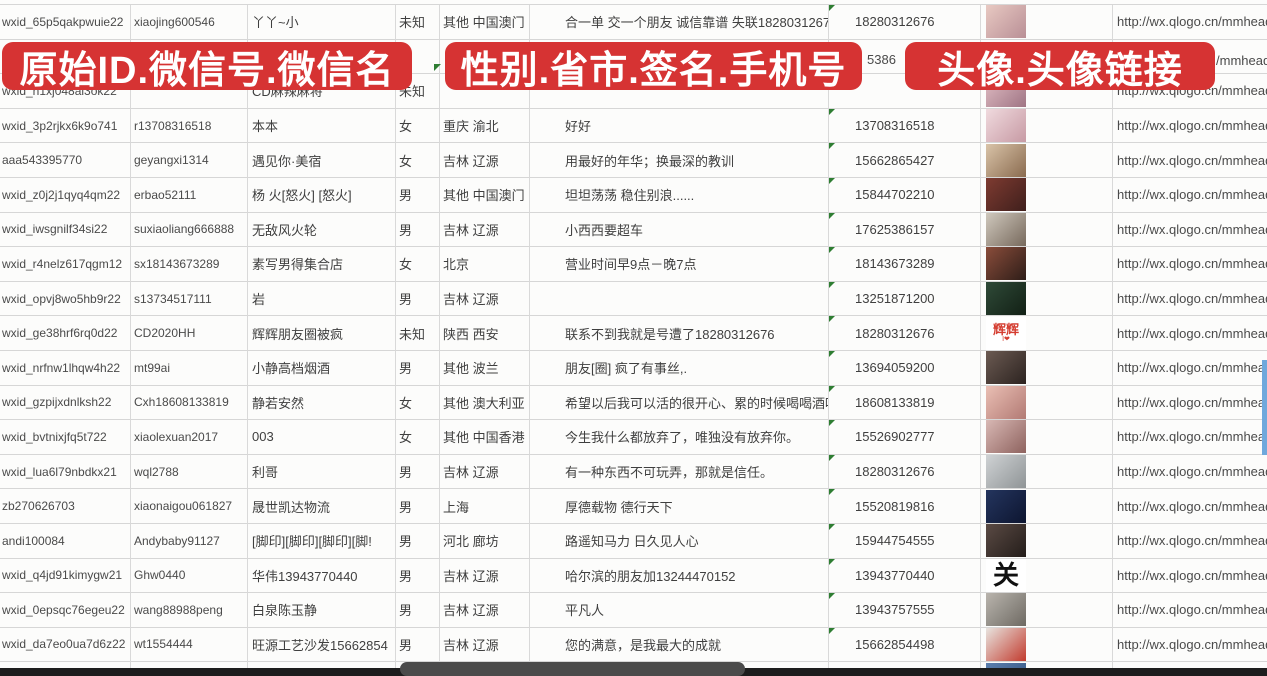  What do you see at coordinates (1047, 333) in the screenshot?
I see `cell-avatar: 辉辉 I❤` at bounding box center [1047, 333].